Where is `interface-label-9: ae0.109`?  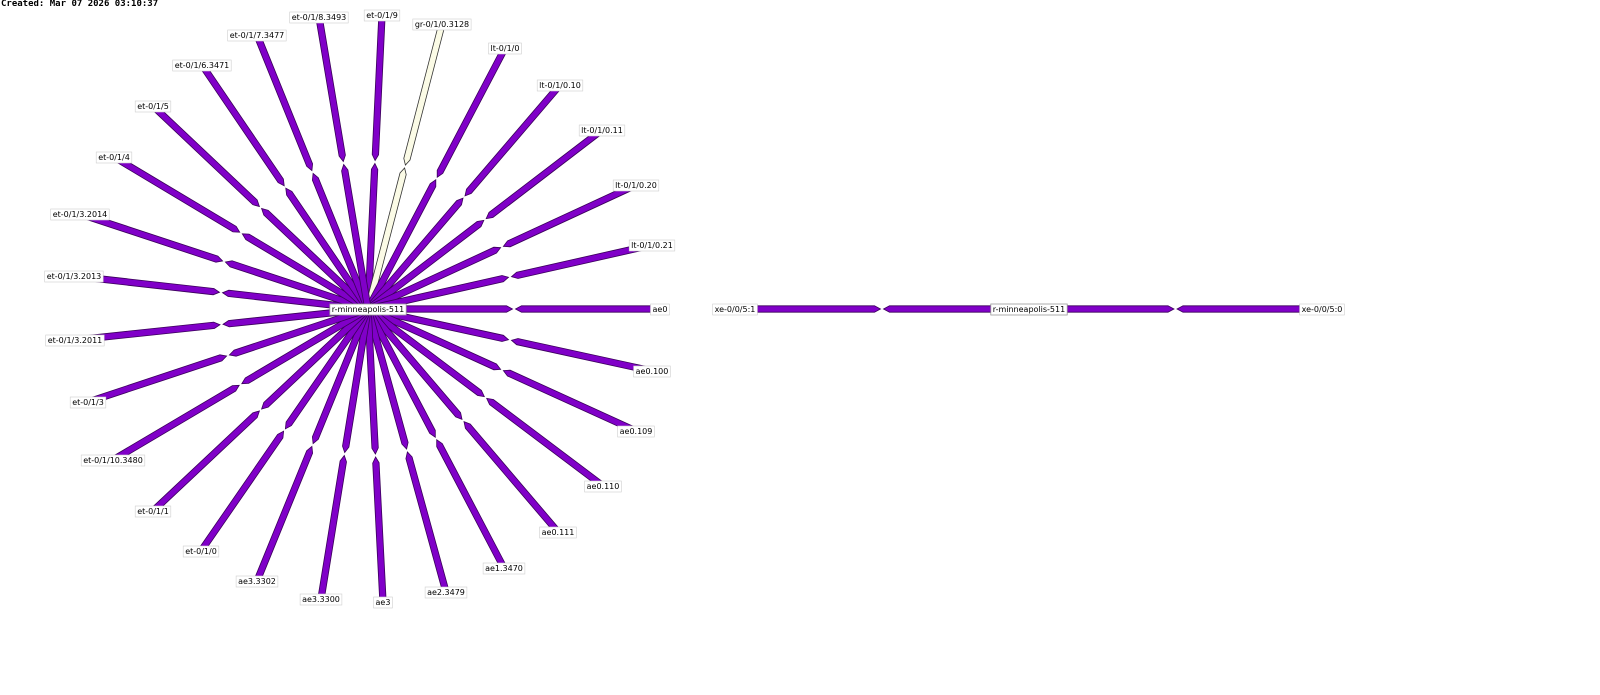
interface-label-9: ae0.109 is located at coordinates (636, 431).